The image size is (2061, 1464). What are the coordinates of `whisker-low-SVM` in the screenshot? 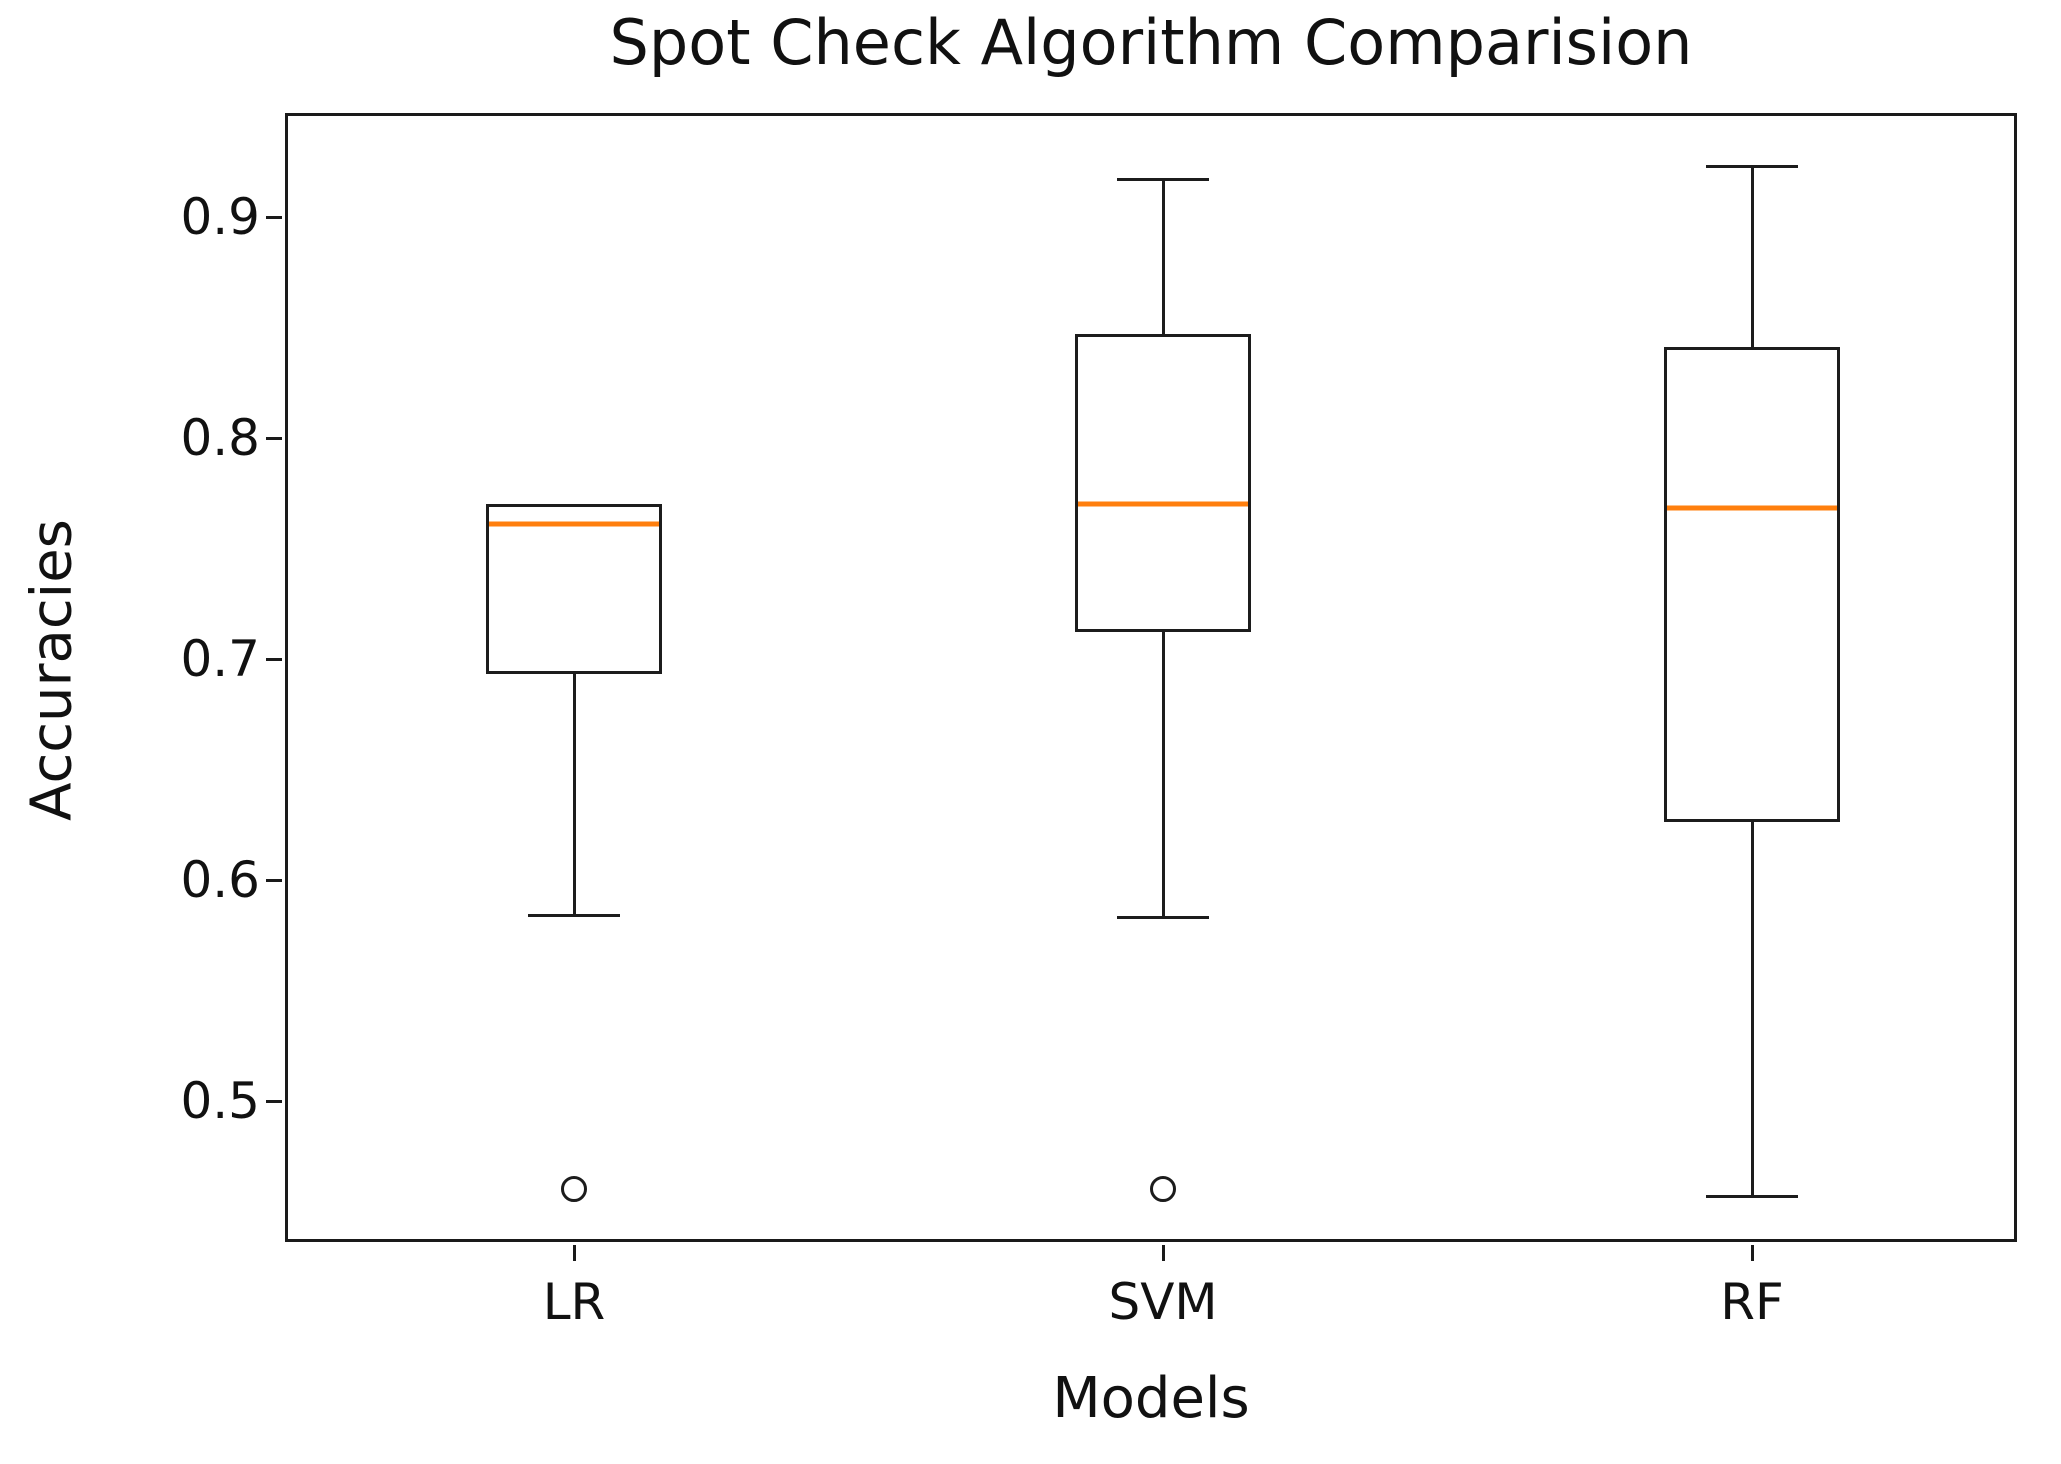 It's located at (1163, 774).